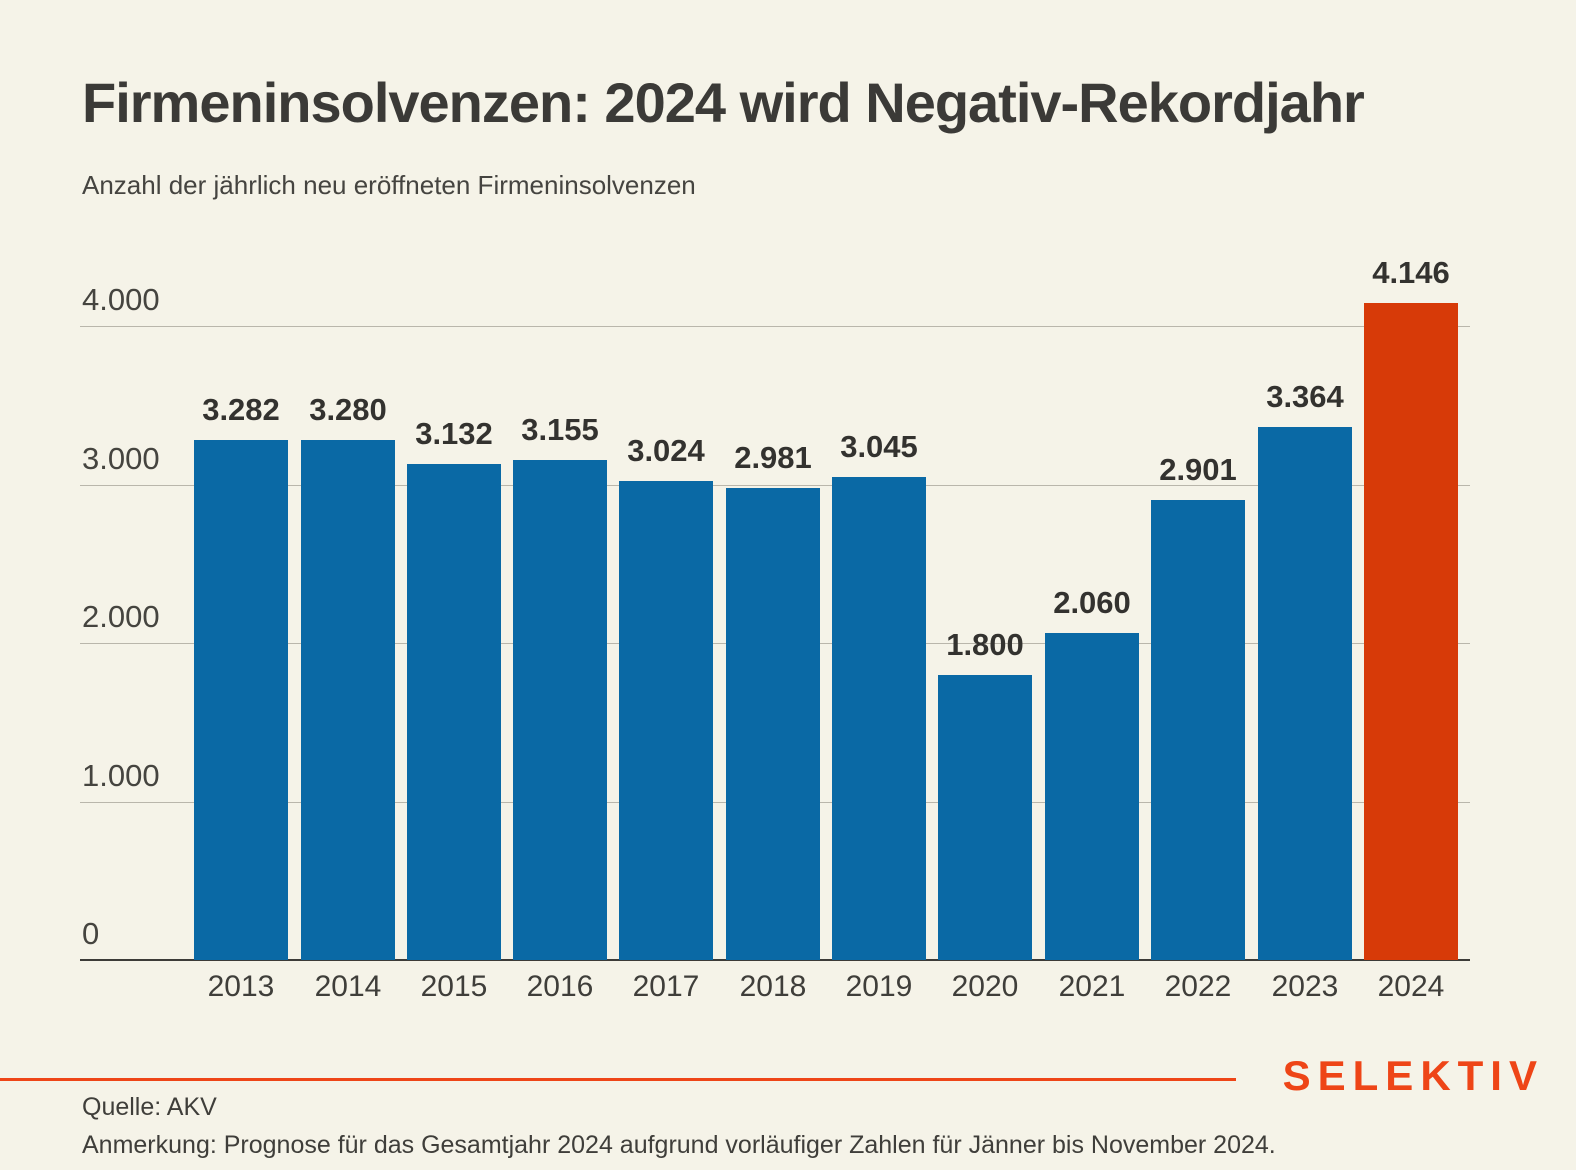 Image resolution: width=1576 pixels, height=1170 pixels. Describe the element at coordinates (121, 775) in the screenshot. I see `y-tick-label-1.000: 1.000` at that location.